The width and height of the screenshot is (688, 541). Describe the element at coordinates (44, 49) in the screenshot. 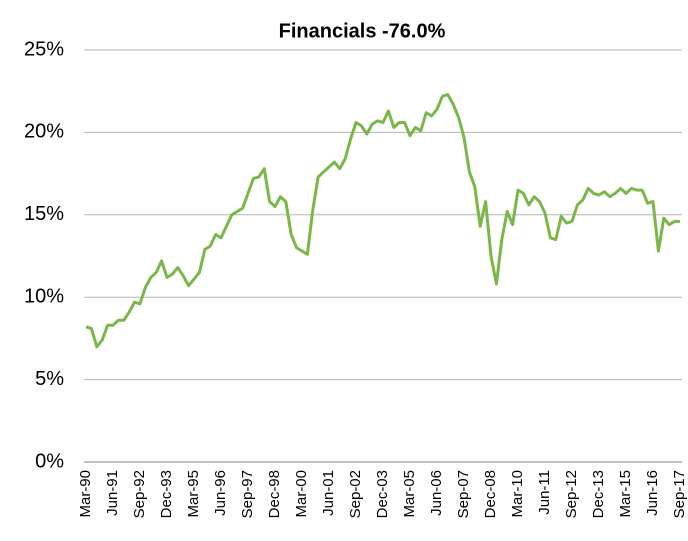

I see `y-tick-label: 25%` at that location.